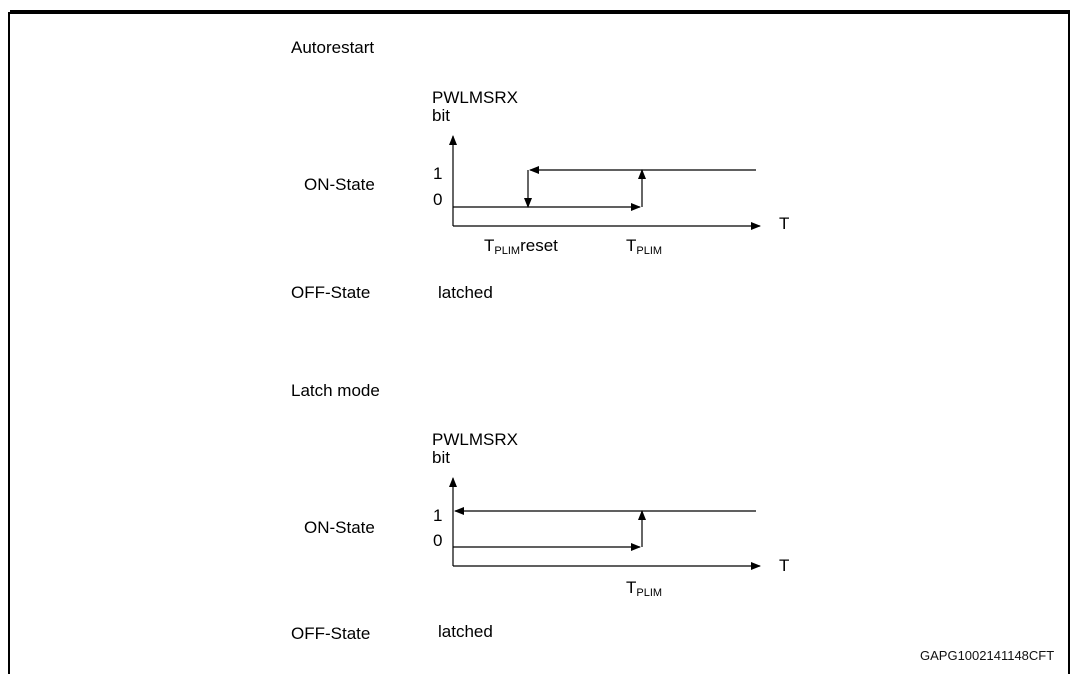 This screenshot has width=1076, height=674. What do you see at coordinates (441, 457) in the screenshot?
I see `latch-unit-label: bit` at bounding box center [441, 457].